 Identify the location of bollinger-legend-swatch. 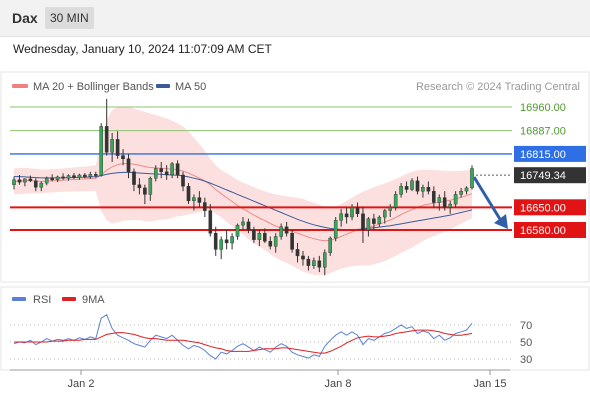
(20, 86).